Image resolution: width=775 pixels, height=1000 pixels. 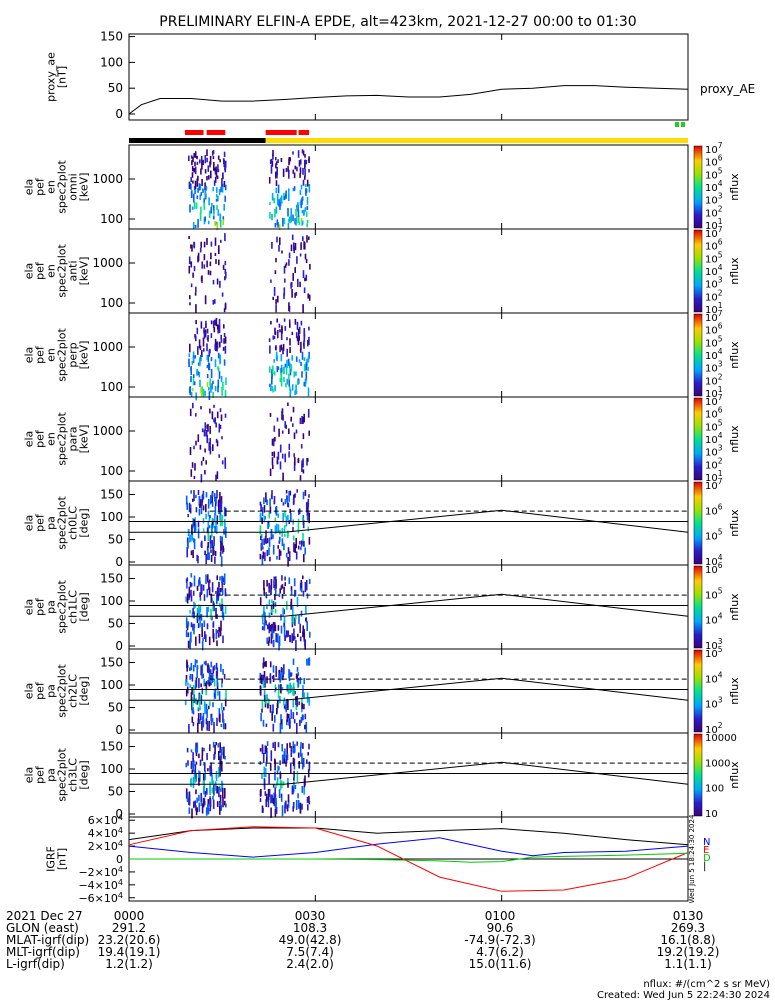 What do you see at coordinates (714, 451) in the screenshot?
I see `colorbar-tick-label: 10³` at bounding box center [714, 451].